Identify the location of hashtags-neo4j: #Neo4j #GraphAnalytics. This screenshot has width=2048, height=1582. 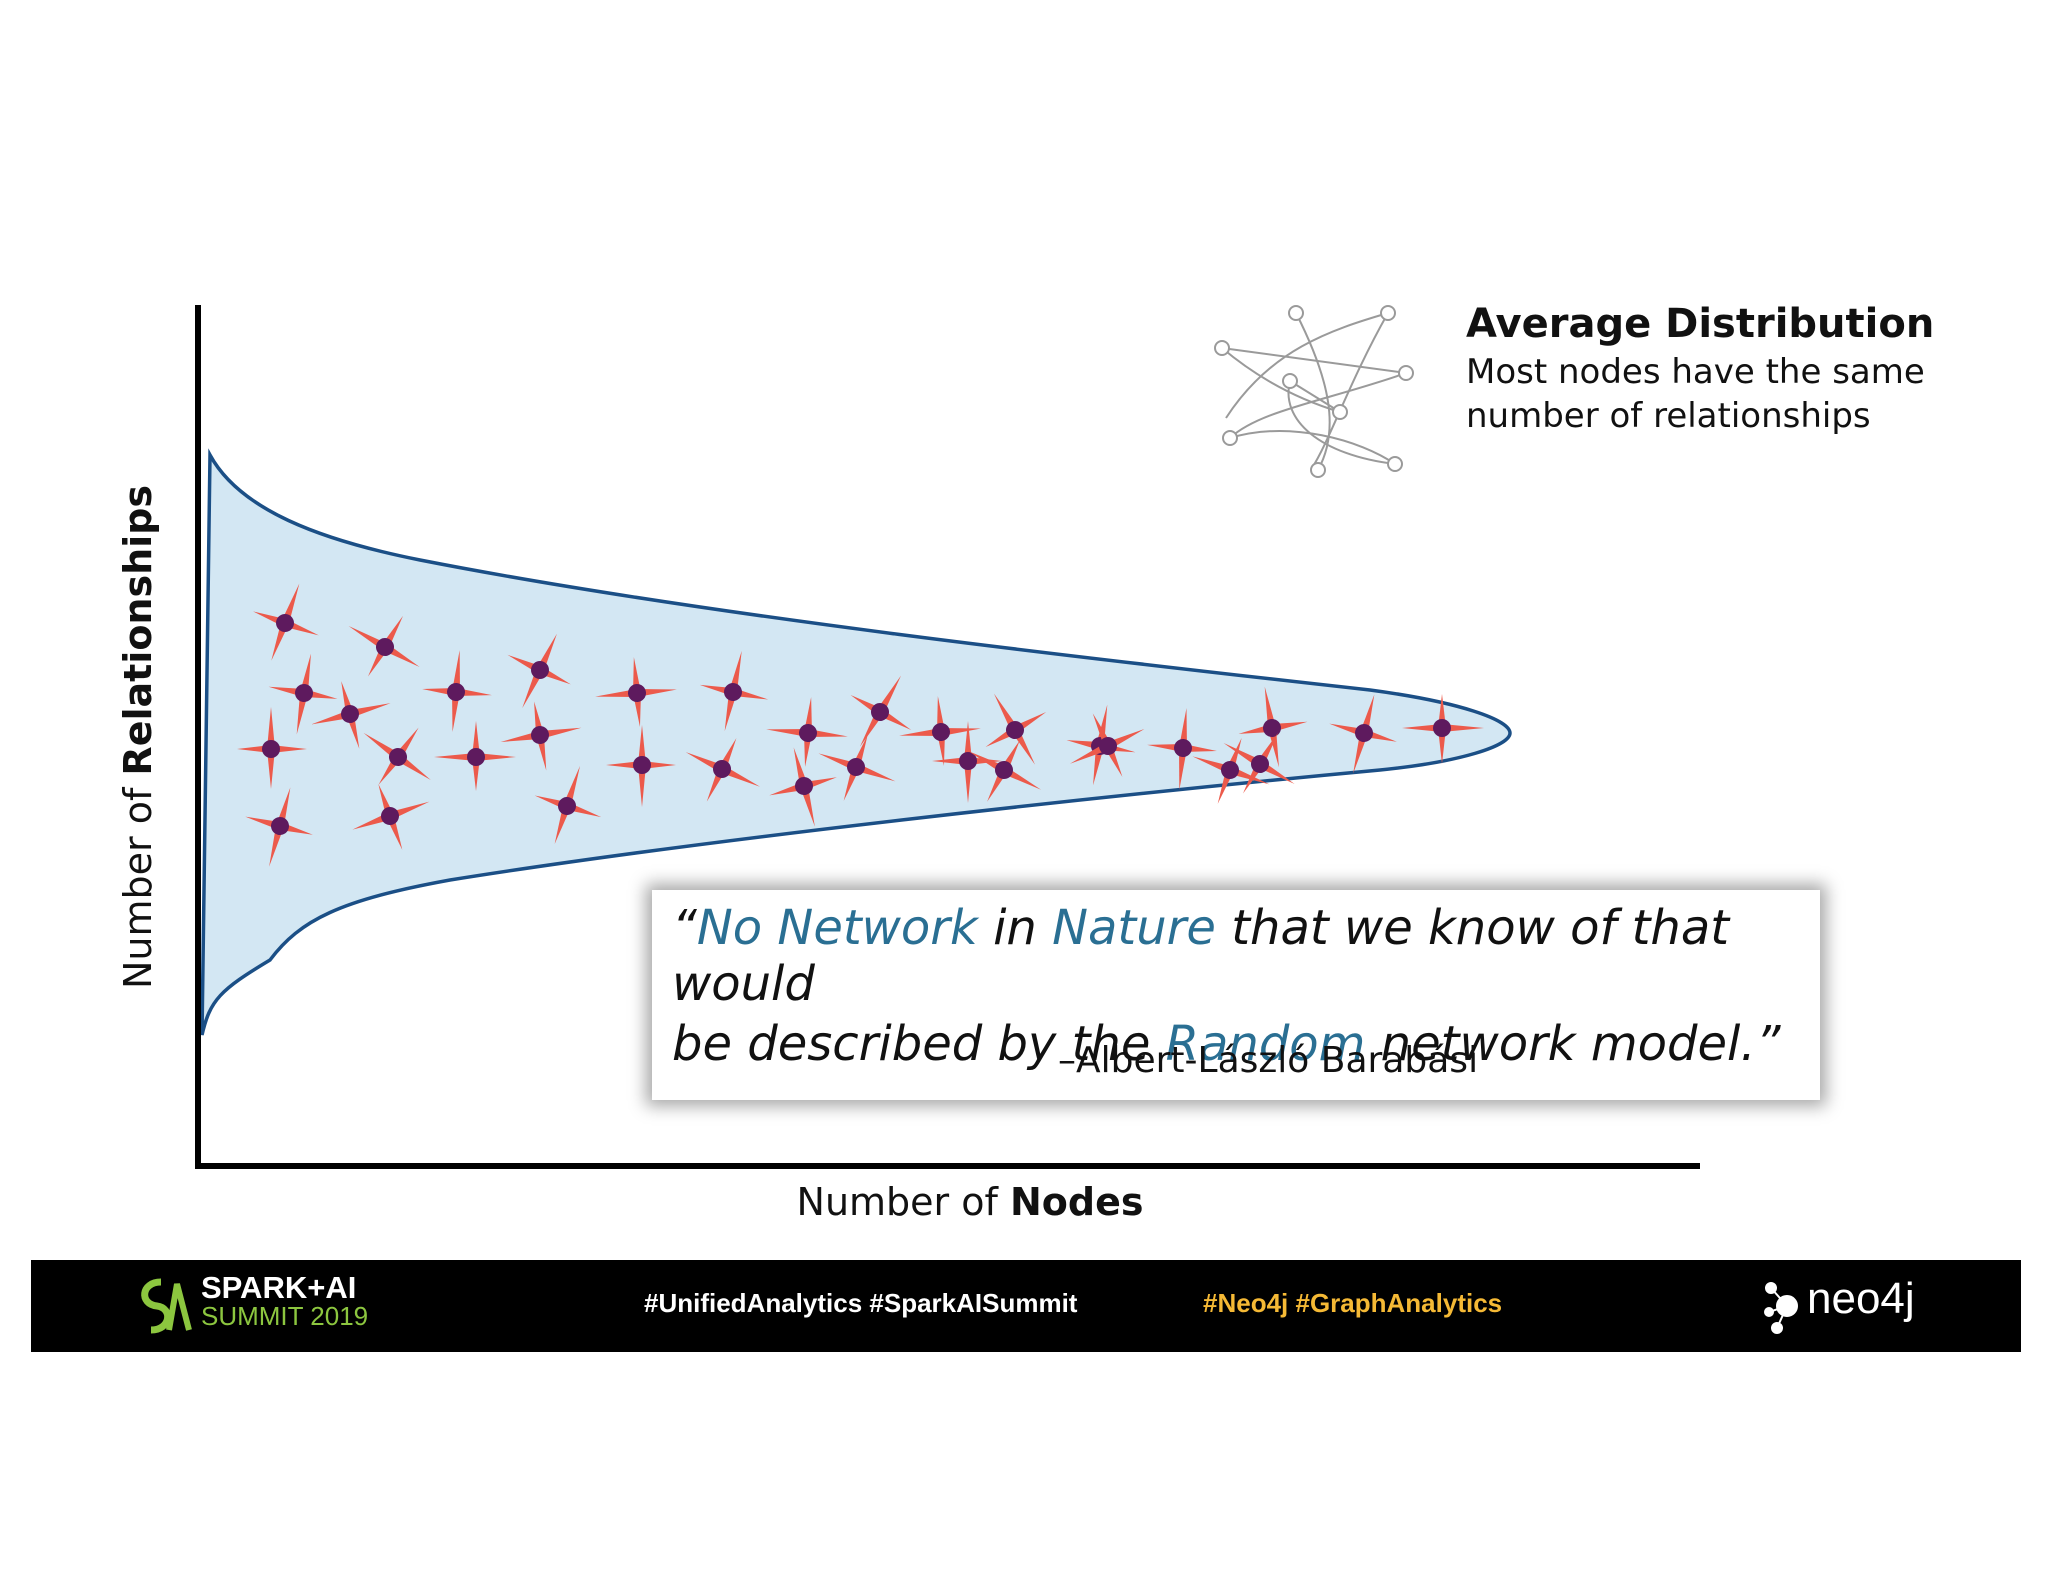
(1353, 1303).